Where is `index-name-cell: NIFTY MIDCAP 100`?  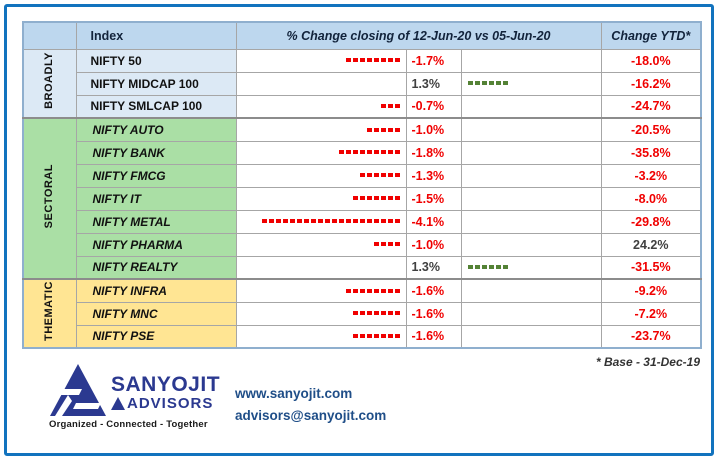 index-name-cell: NIFTY MIDCAP 100 is located at coordinates (156, 83).